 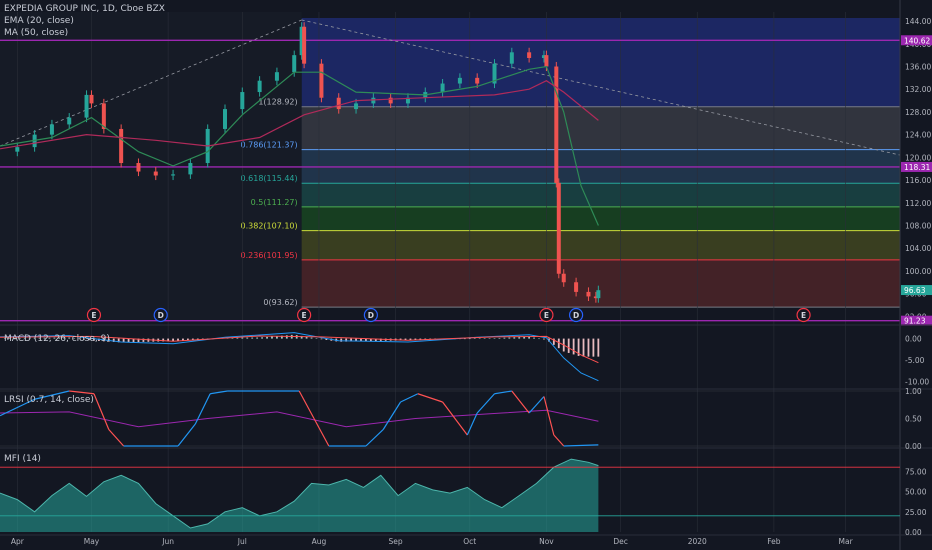 What do you see at coordinates (918, 157) in the screenshot?
I see `price-axis-tick: 120.00` at bounding box center [918, 157].